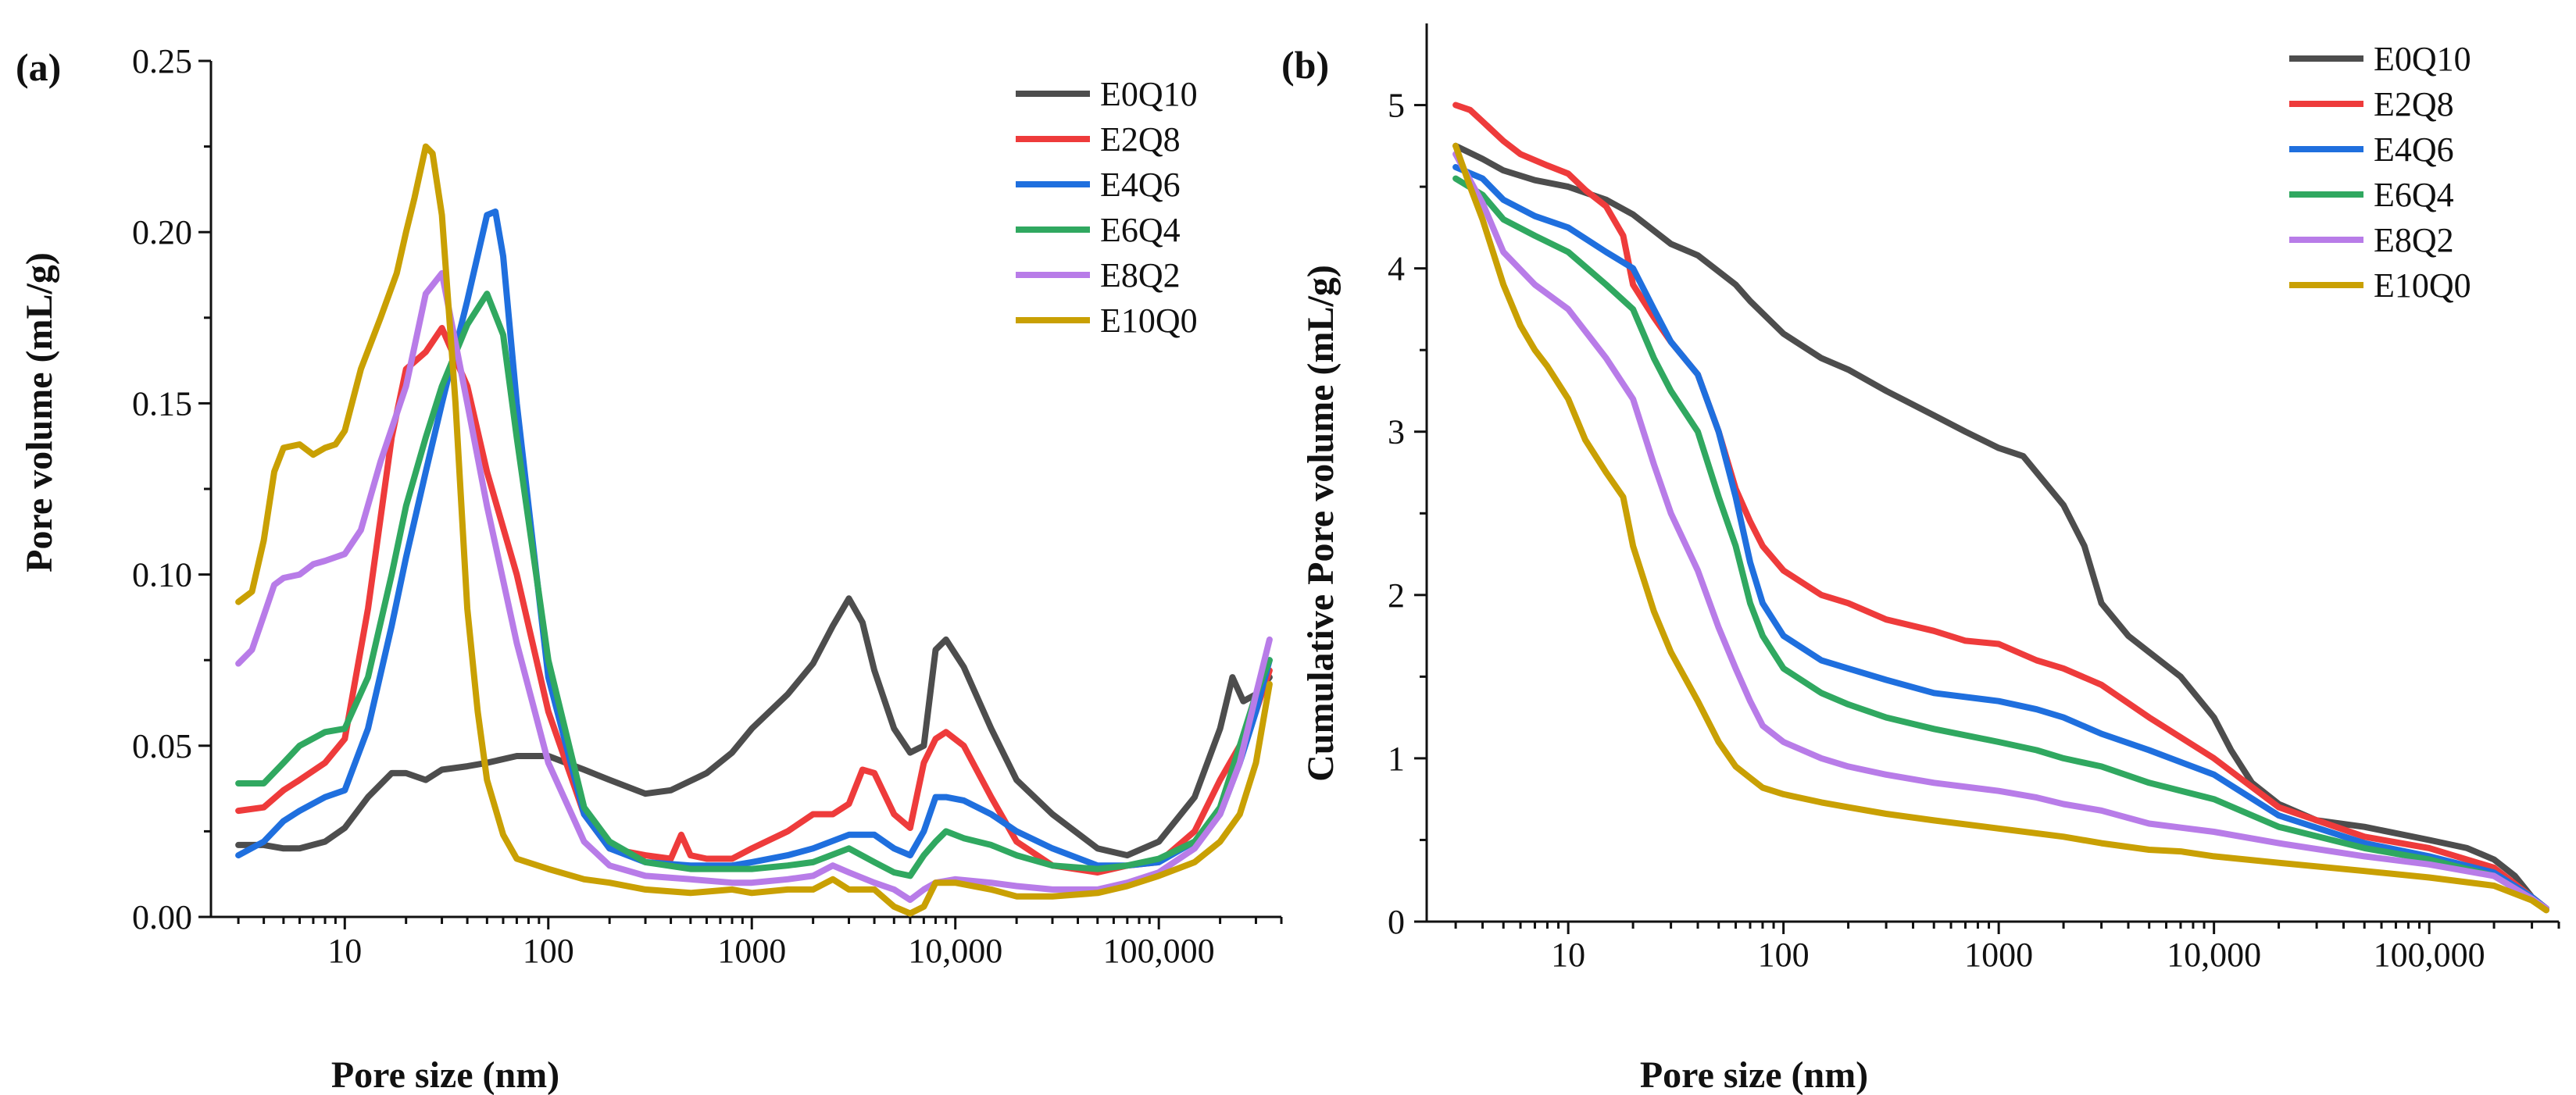 This screenshot has height=1095, width=2576. What do you see at coordinates (162, 917) in the screenshot?
I see `y-tick-label: 0.00` at bounding box center [162, 917].